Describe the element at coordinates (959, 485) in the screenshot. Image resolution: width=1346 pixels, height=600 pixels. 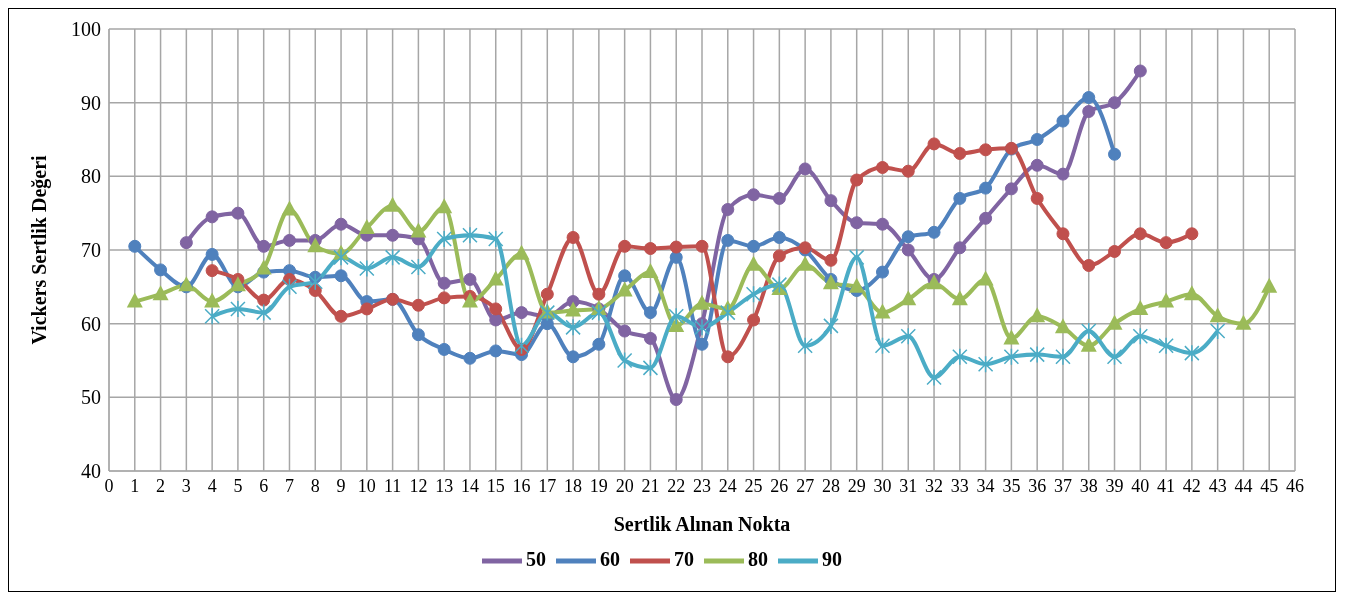
I see `x-tick-label: 33` at that location.